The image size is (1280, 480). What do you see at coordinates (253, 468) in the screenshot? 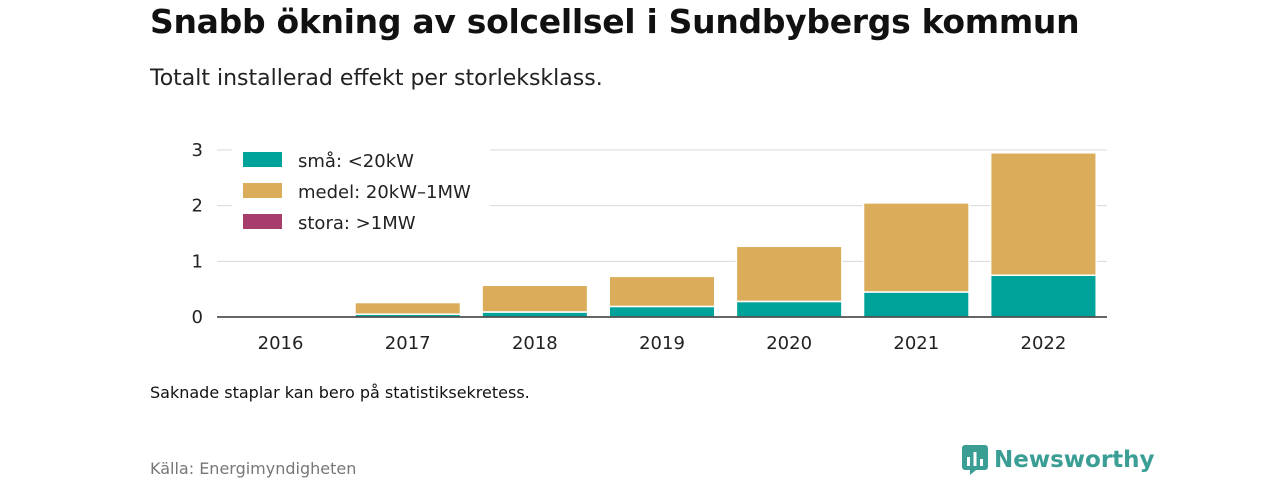
I see `source-credit: Källa: Energimyndigheten` at bounding box center [253, 468].